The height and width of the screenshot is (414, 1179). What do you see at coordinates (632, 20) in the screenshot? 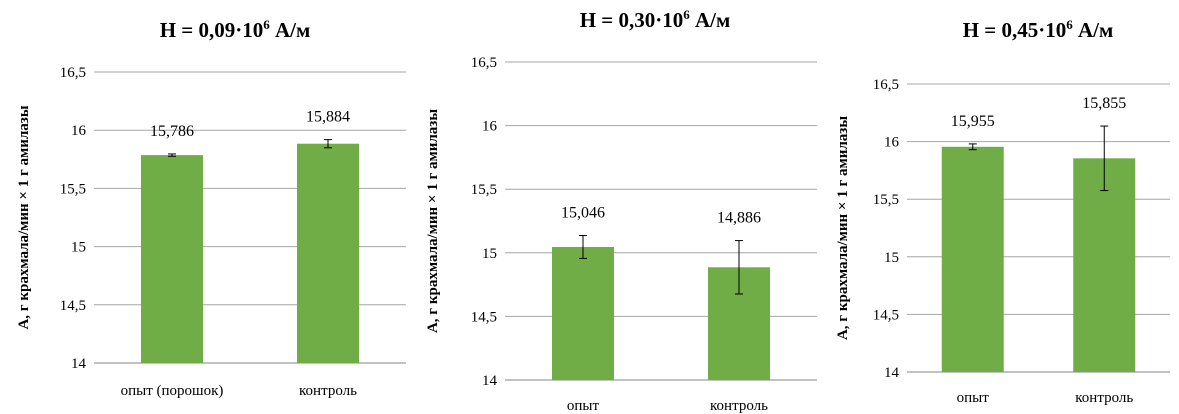
I see `chart-title-main: H = 0,30·10` at bounding box center [632, 20].